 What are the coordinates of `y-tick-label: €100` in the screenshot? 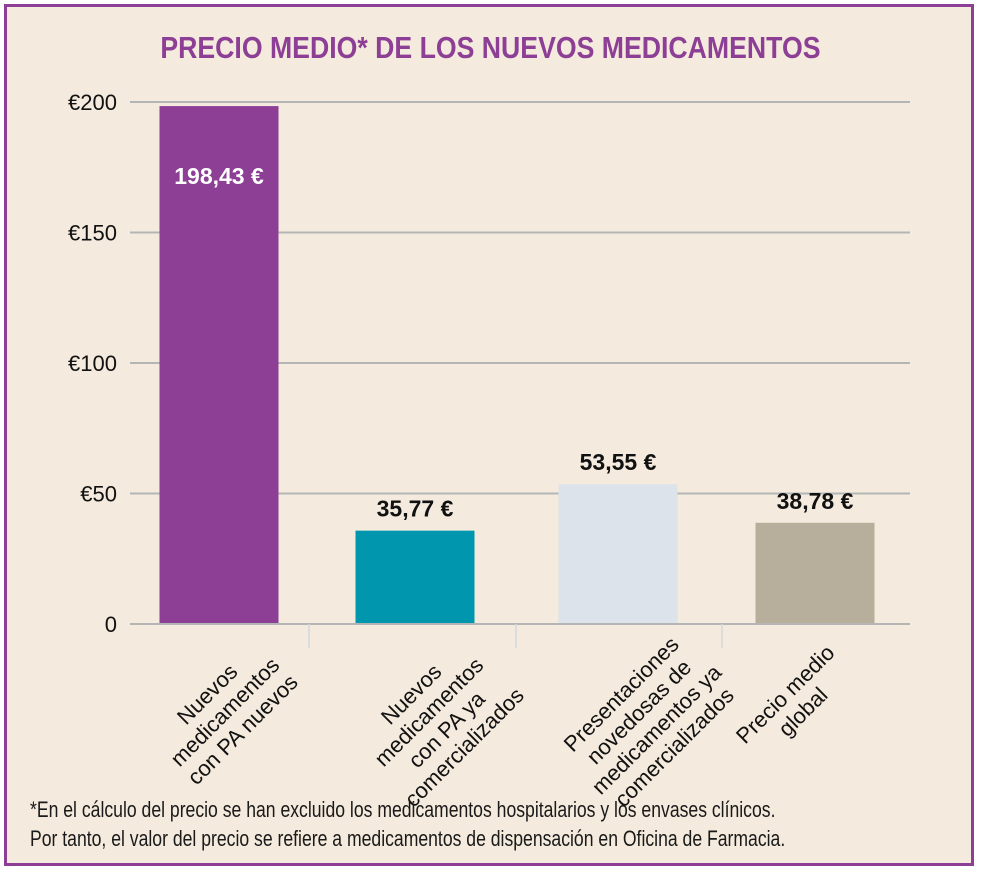 It's located at (92, 363).